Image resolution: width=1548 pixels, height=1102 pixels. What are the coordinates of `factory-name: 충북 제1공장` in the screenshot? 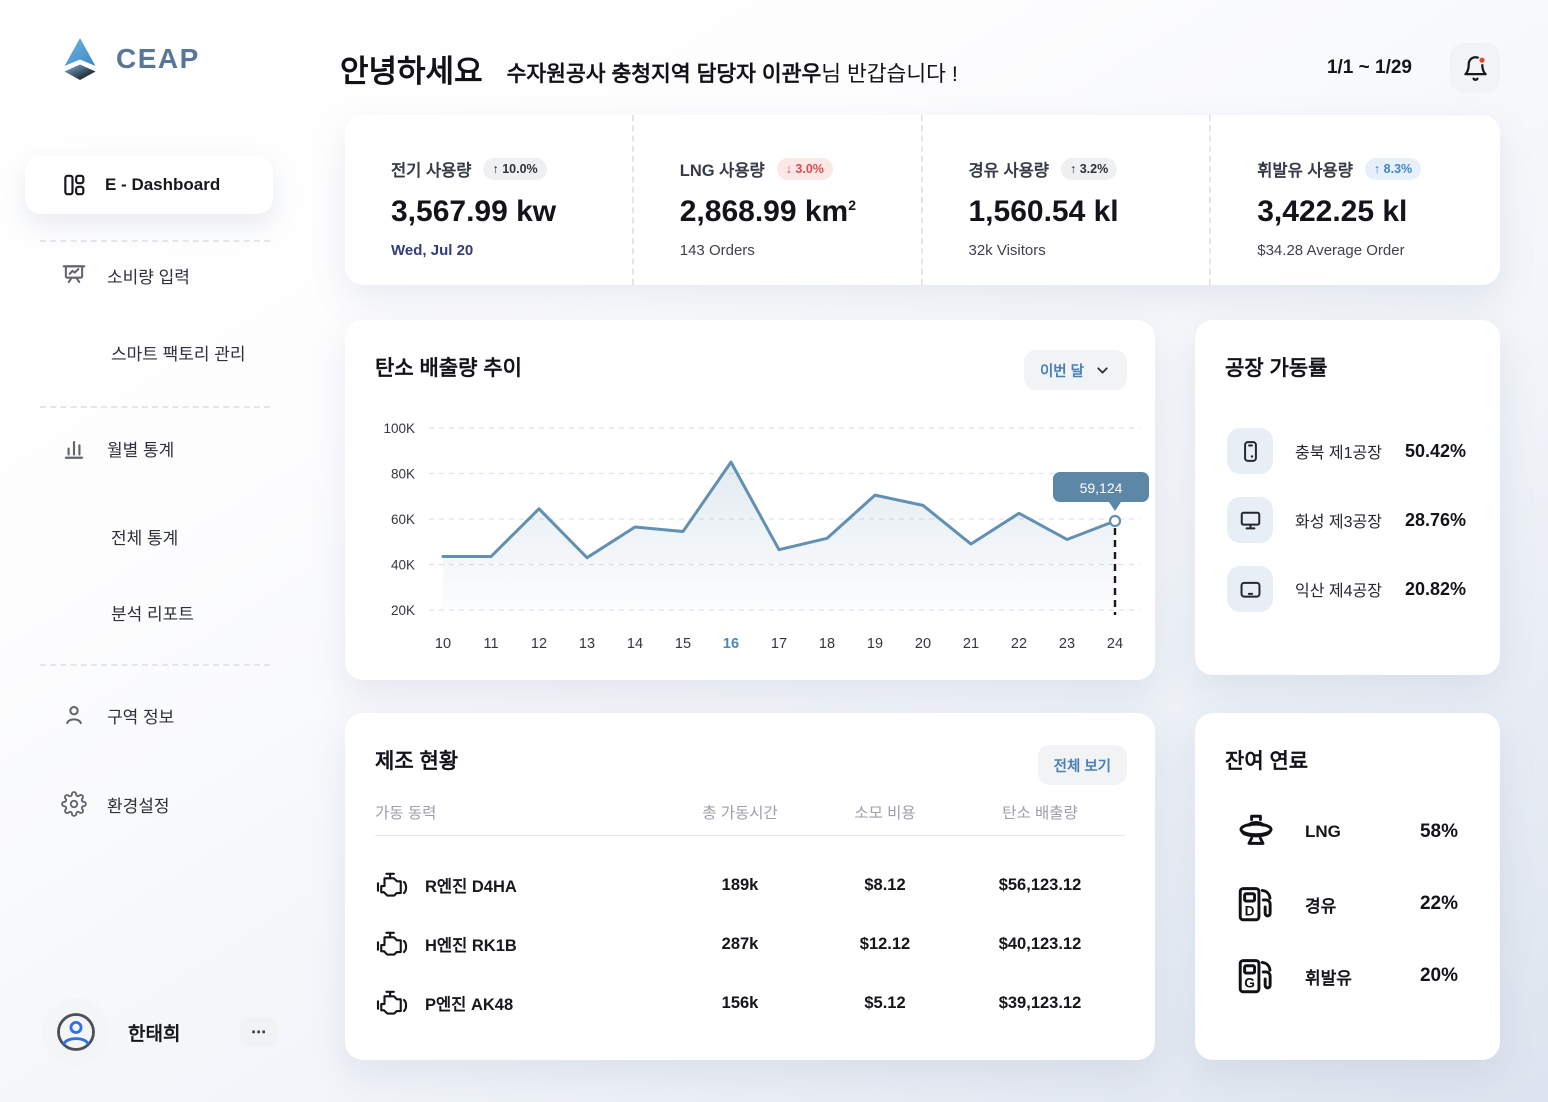 It's located at (1338, 453).